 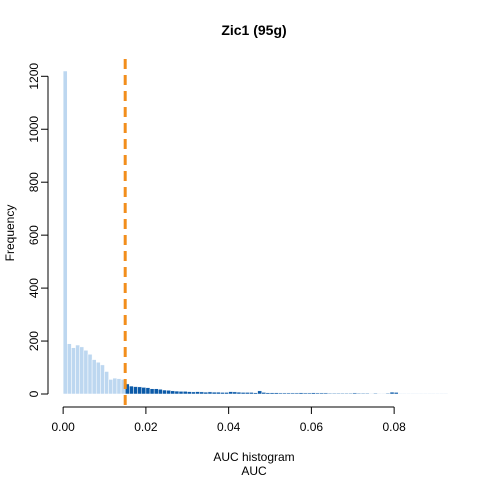 What do you see at coordinates (34, 393) in the screenshot?
I see `y-tick-label: 0` at bounding box center [34, 393].